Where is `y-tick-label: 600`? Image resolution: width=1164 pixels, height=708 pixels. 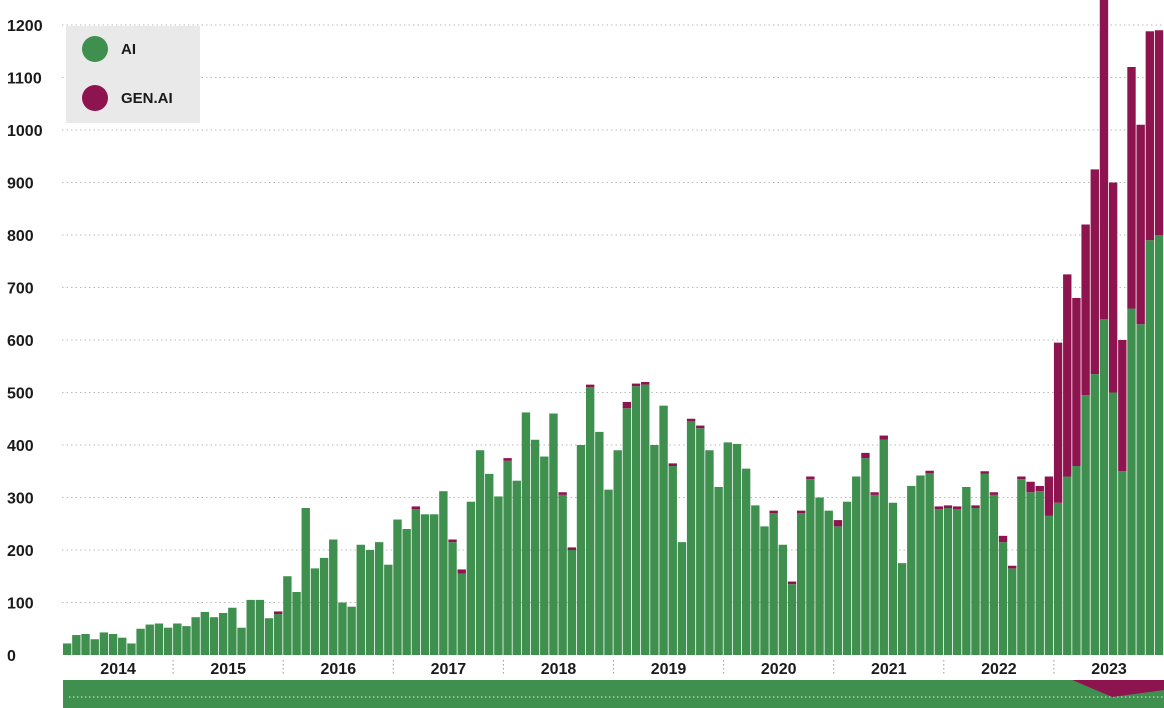
y-tick-label: 600 is located at coordinates (20, 341).